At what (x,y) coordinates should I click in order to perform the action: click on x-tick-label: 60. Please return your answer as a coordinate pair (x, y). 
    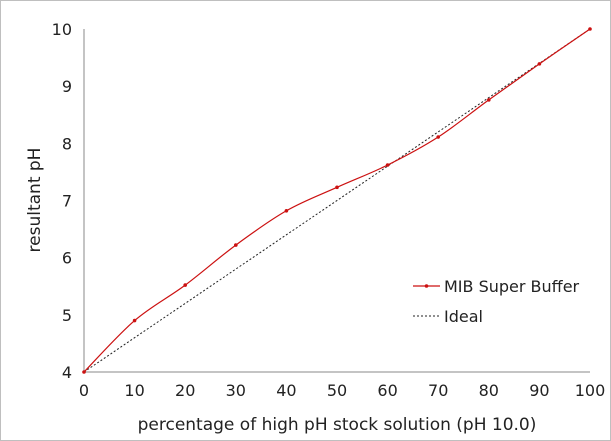
    Looking at the image, I should click on (387, 390).